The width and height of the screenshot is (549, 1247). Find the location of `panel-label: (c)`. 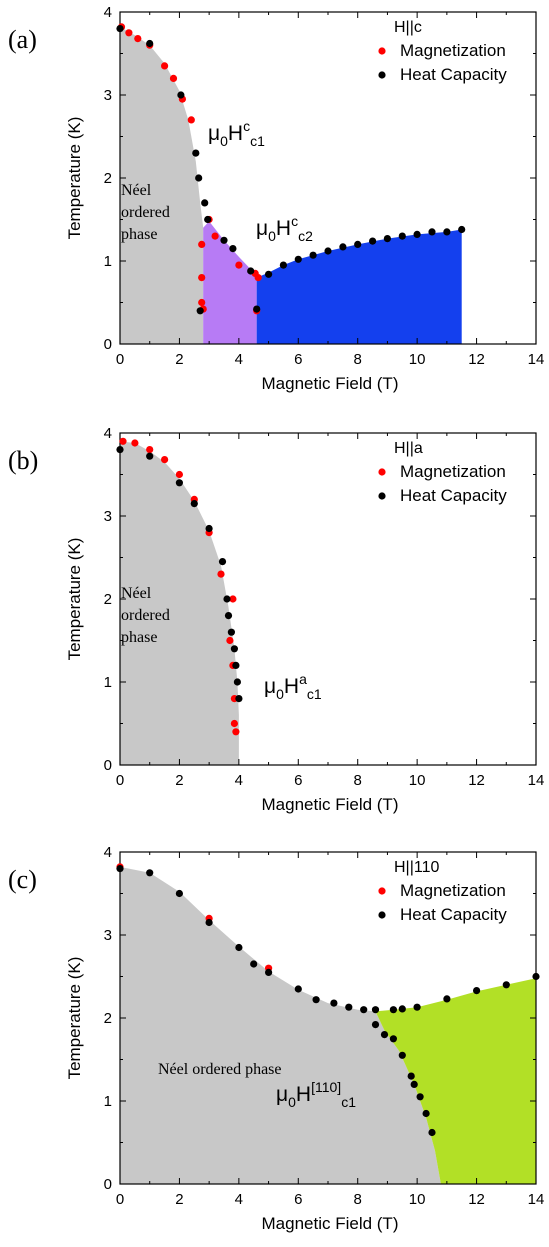

panel-label: (c) is located at coordinates (22, 879).